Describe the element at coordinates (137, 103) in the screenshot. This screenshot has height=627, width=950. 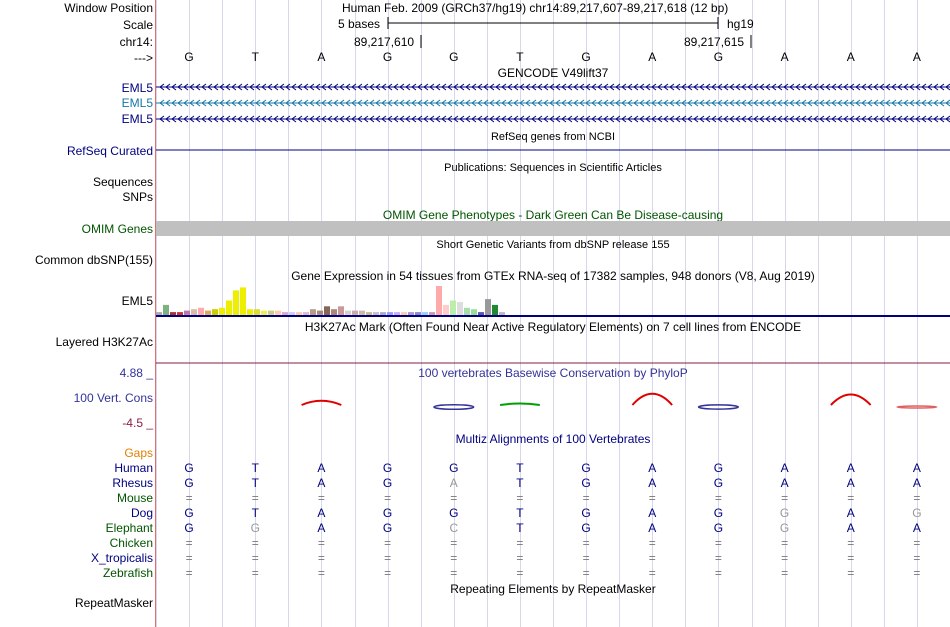
I see `gencode-row-label-2: EML5` at that location.